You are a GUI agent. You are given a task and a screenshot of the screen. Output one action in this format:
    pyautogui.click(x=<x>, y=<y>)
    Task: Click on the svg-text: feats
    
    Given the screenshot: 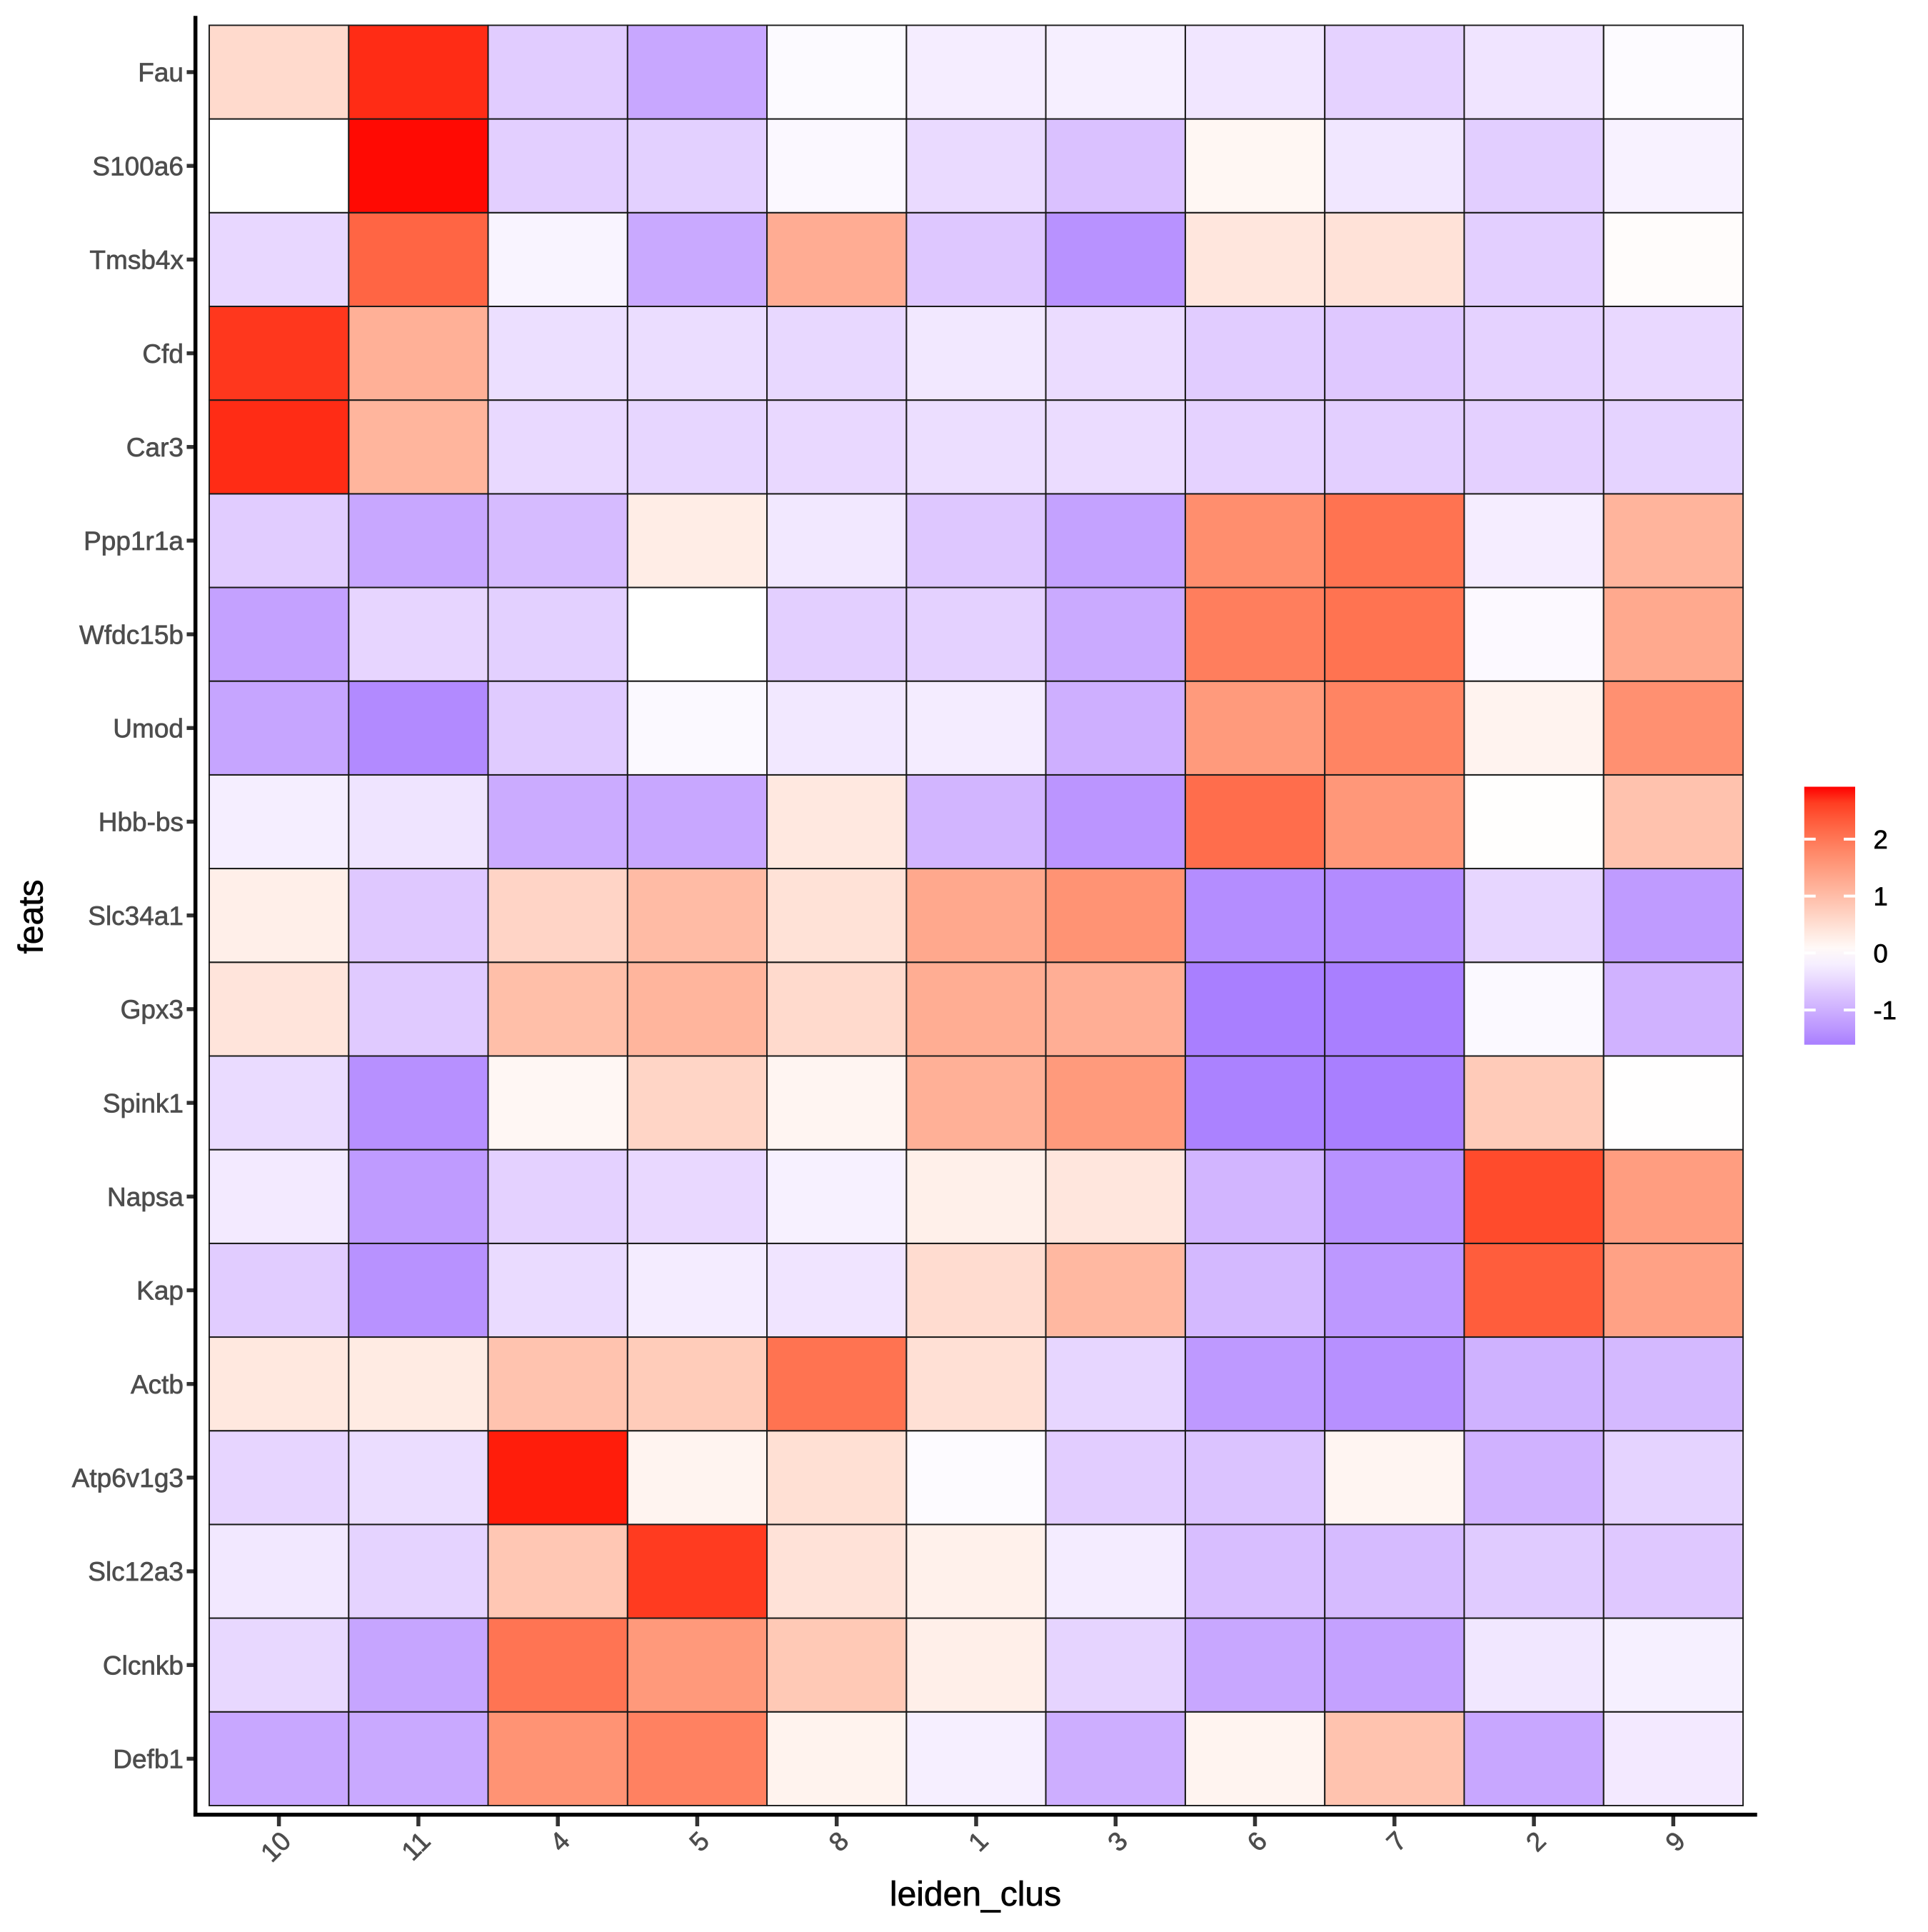 What is the action you would take?
    pyautogui.click(x=32, y=916)
    